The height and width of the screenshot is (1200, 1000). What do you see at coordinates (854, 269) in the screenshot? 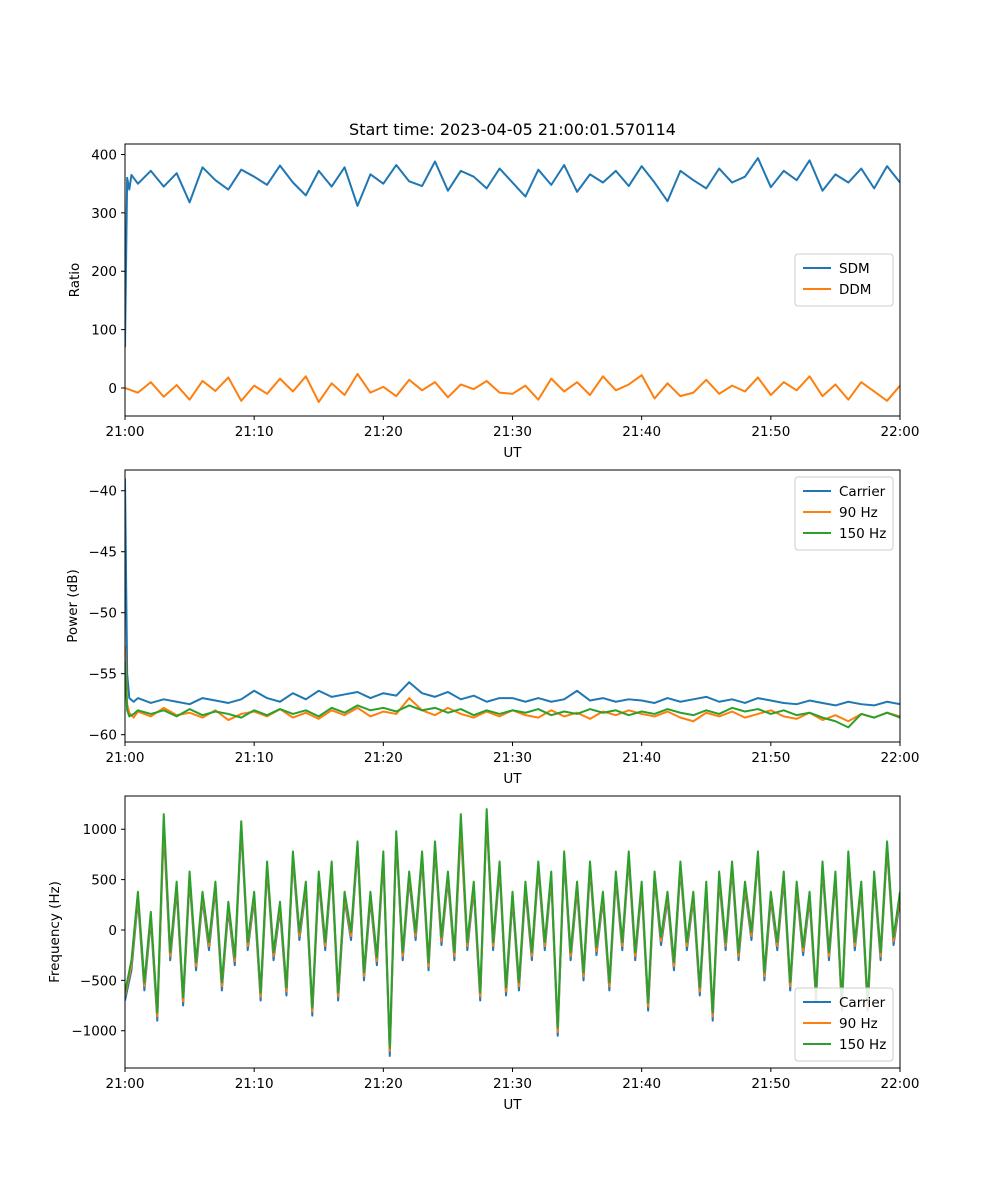
I see `legend-label: SDM` at bounding box center [854, 269].